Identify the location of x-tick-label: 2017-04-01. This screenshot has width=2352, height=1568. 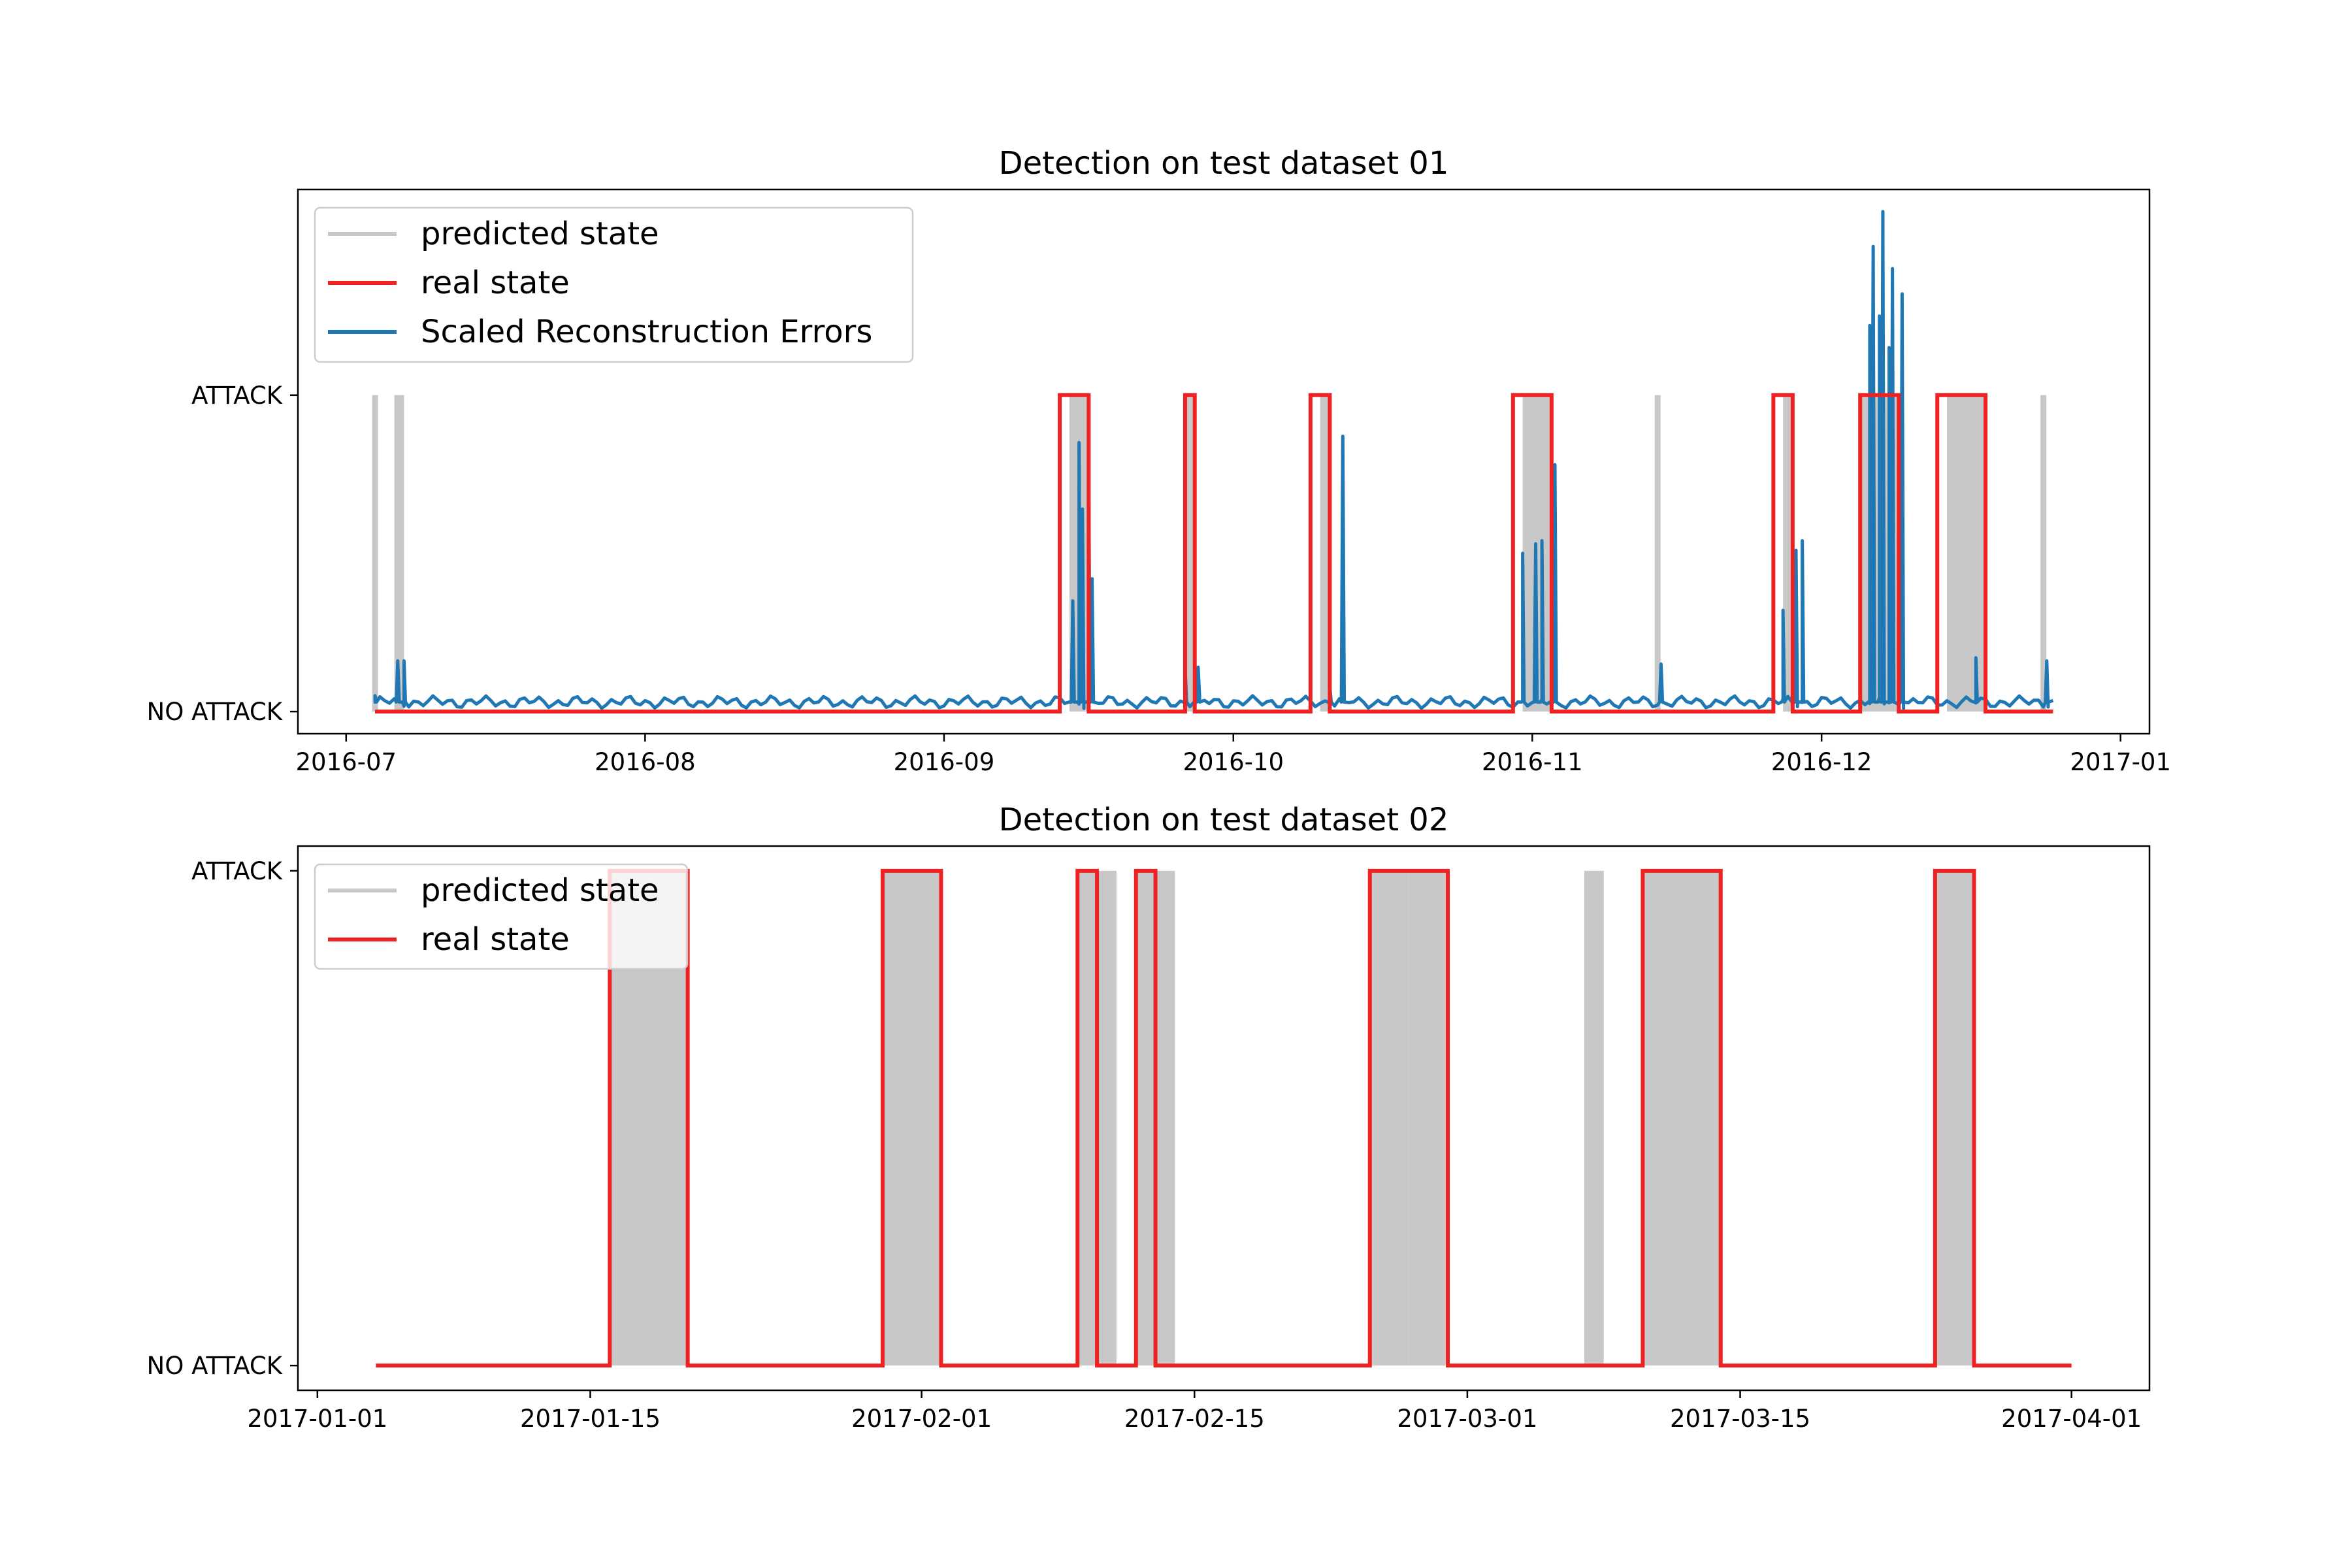
(2071, 1419).